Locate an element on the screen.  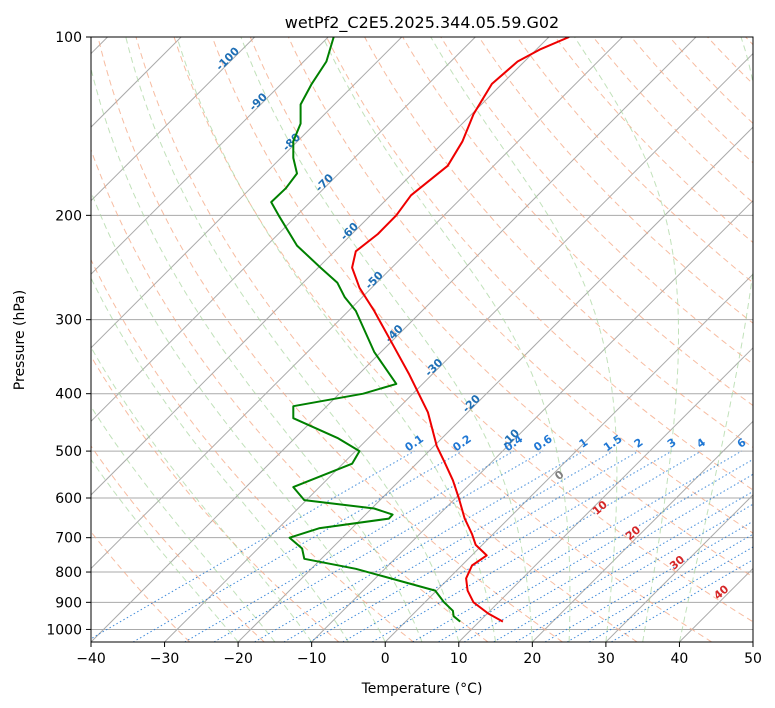
y-axis-ticks: 100 200 300 400 500 600 700 800 900 1000 is located at coordinates (68, 334).